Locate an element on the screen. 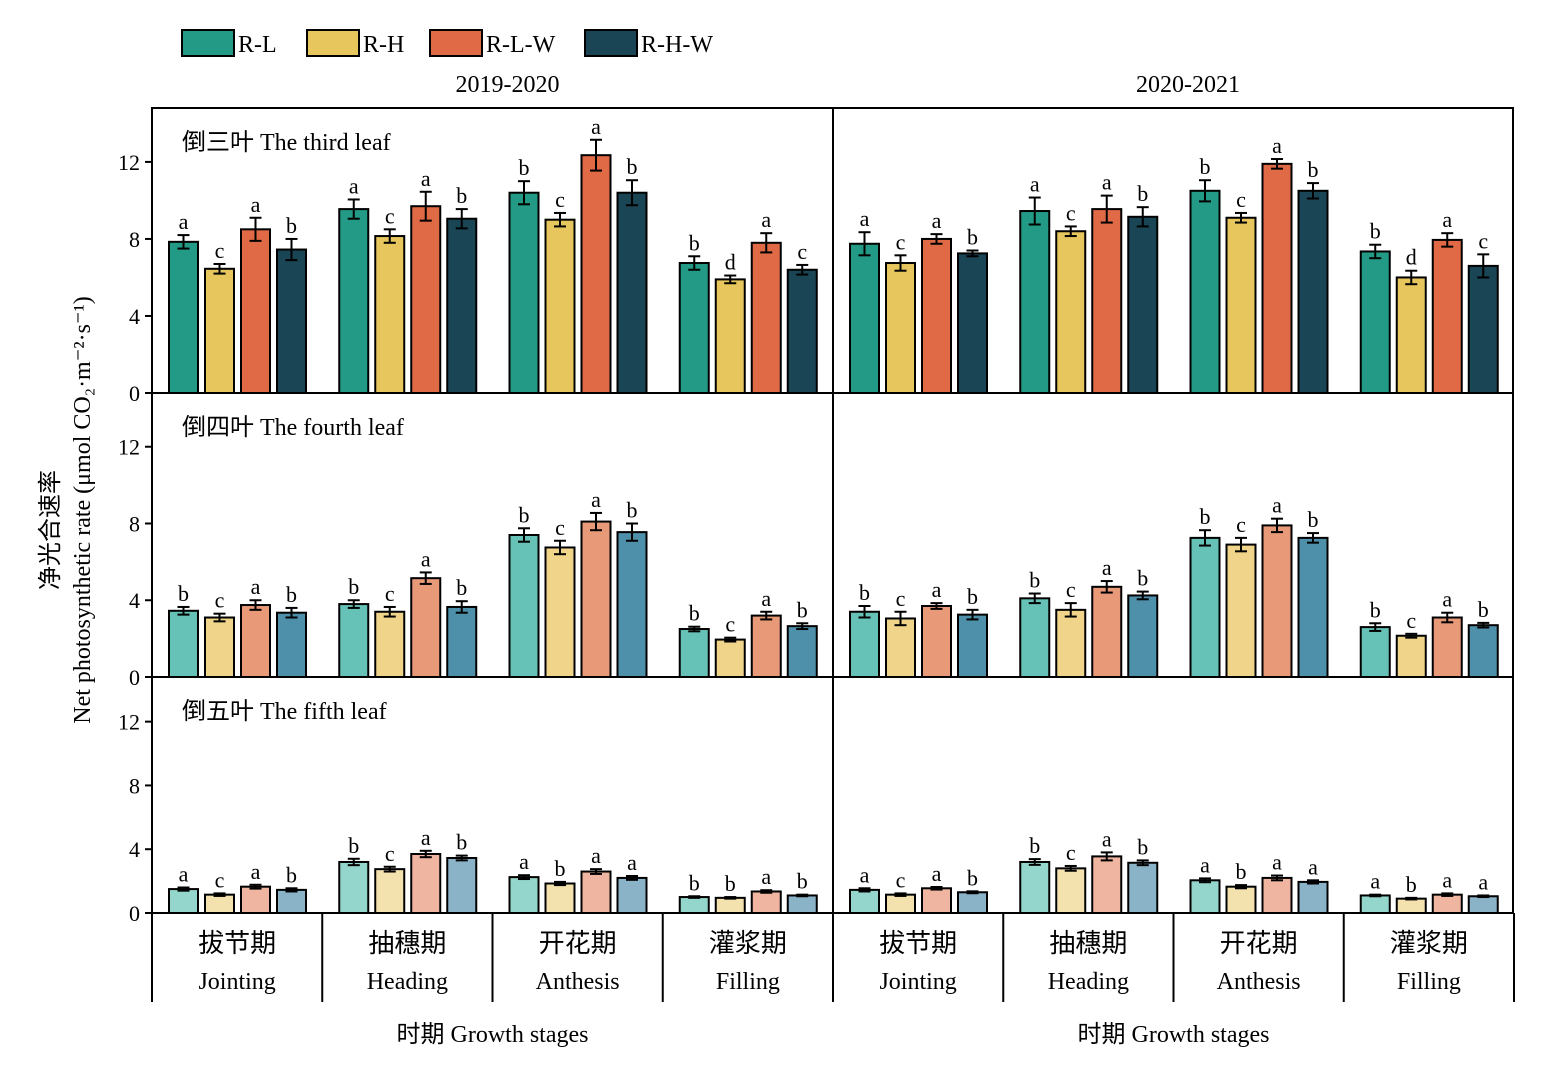  legend-label-r-h-w: R-H-W is located at coordinates (677, 45).